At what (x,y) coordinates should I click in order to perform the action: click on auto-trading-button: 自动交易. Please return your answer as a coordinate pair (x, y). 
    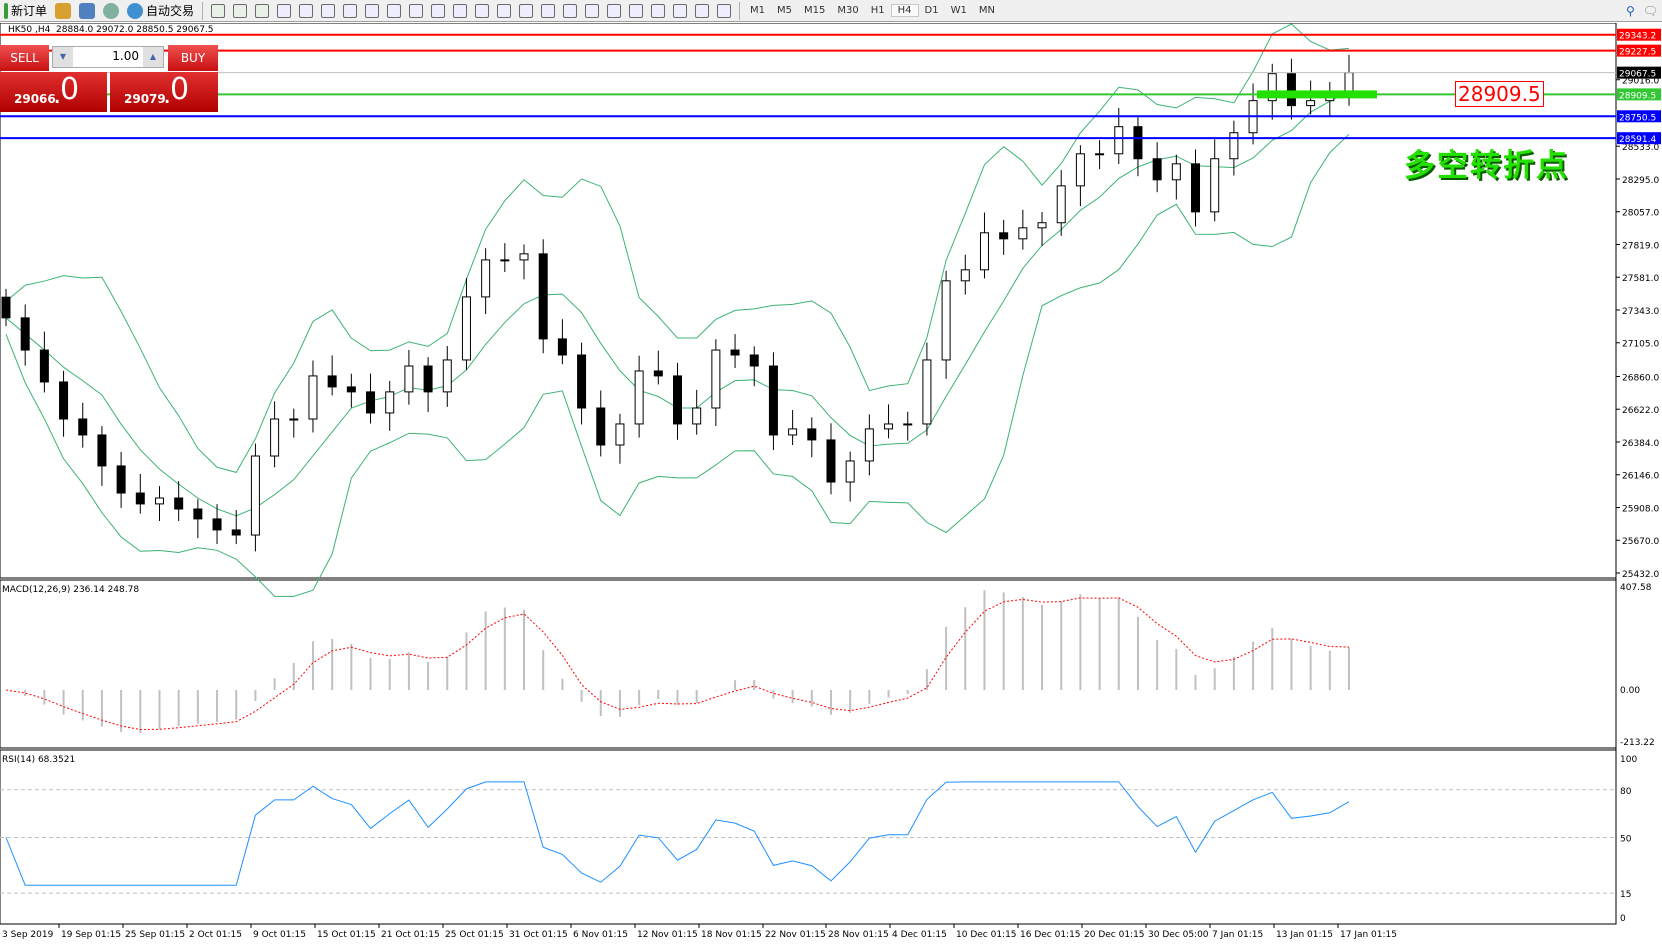
    Looking at the image, I should click on (160, 11).